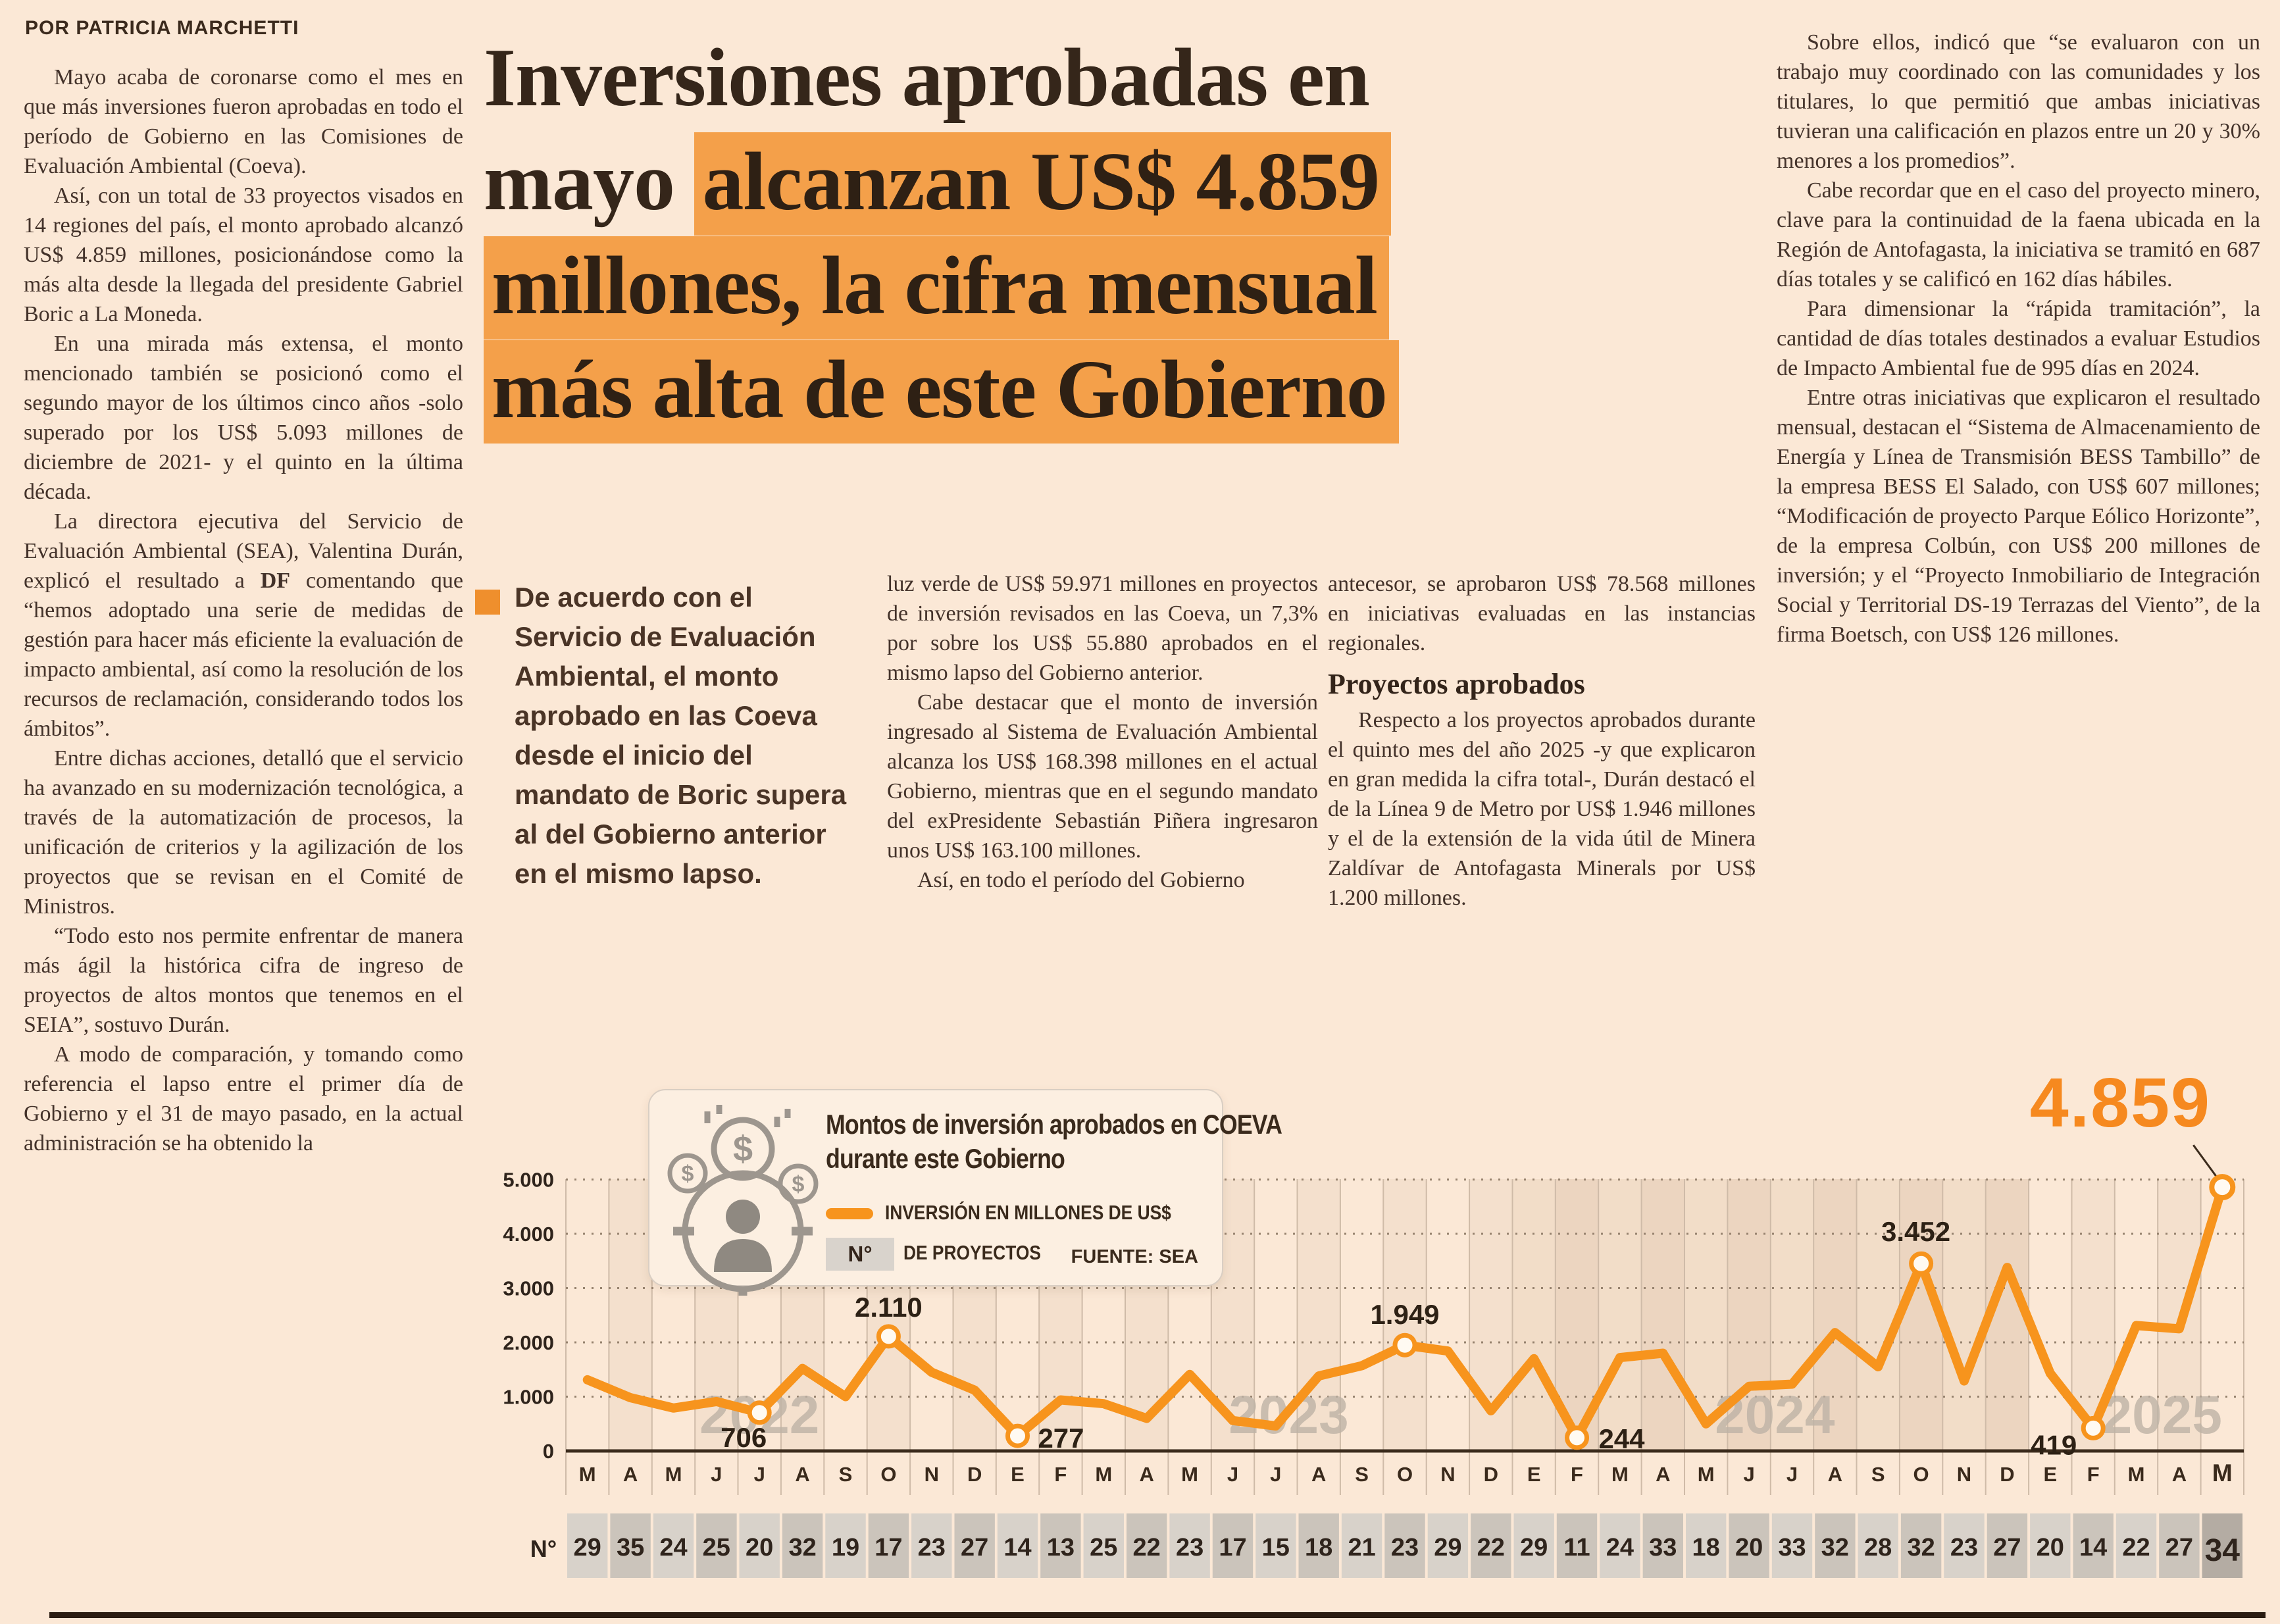 This screenshot has height=1624, width=2280. I want to click on headline-line2-plain: mayo, so click(589, 182).